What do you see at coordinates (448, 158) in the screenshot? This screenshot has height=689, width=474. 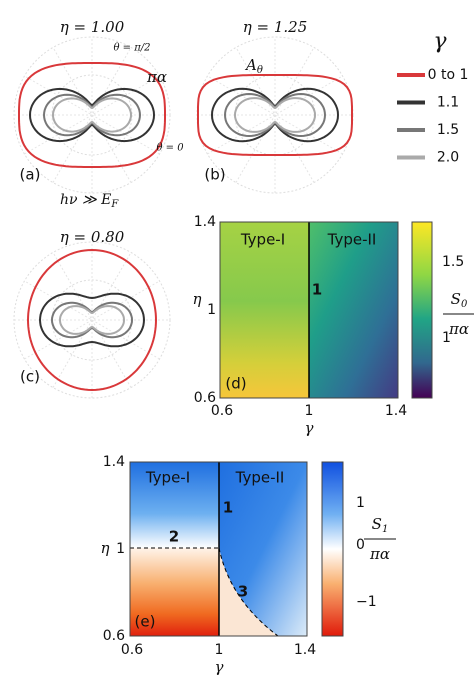 I see `legend-label: 2.0` at bounding box center [448, 158].